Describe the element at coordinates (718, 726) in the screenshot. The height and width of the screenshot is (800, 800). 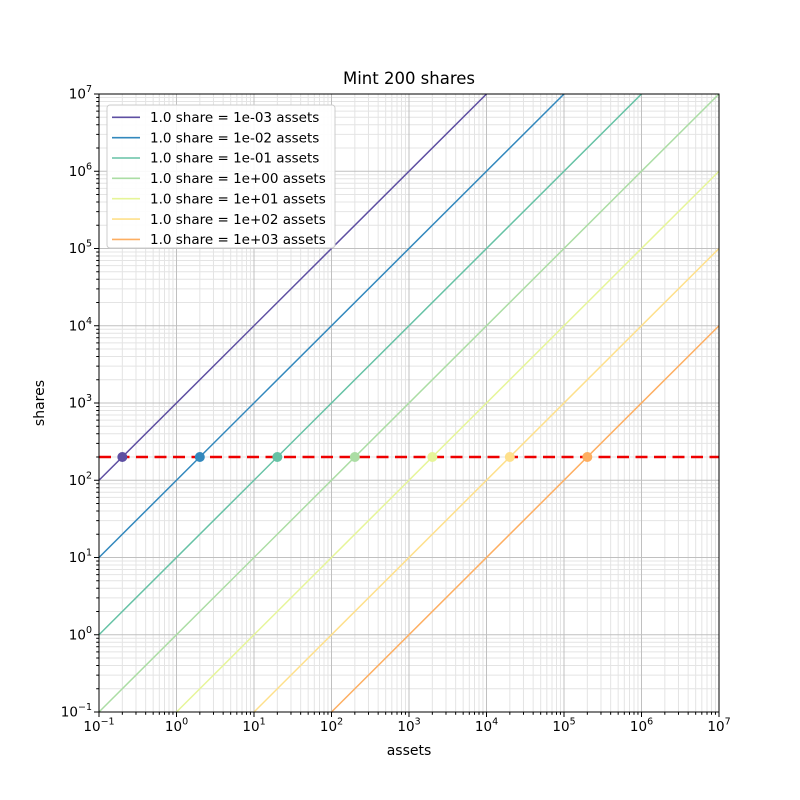
I see `x-tick-label-1e7: 10⁷` at that location.